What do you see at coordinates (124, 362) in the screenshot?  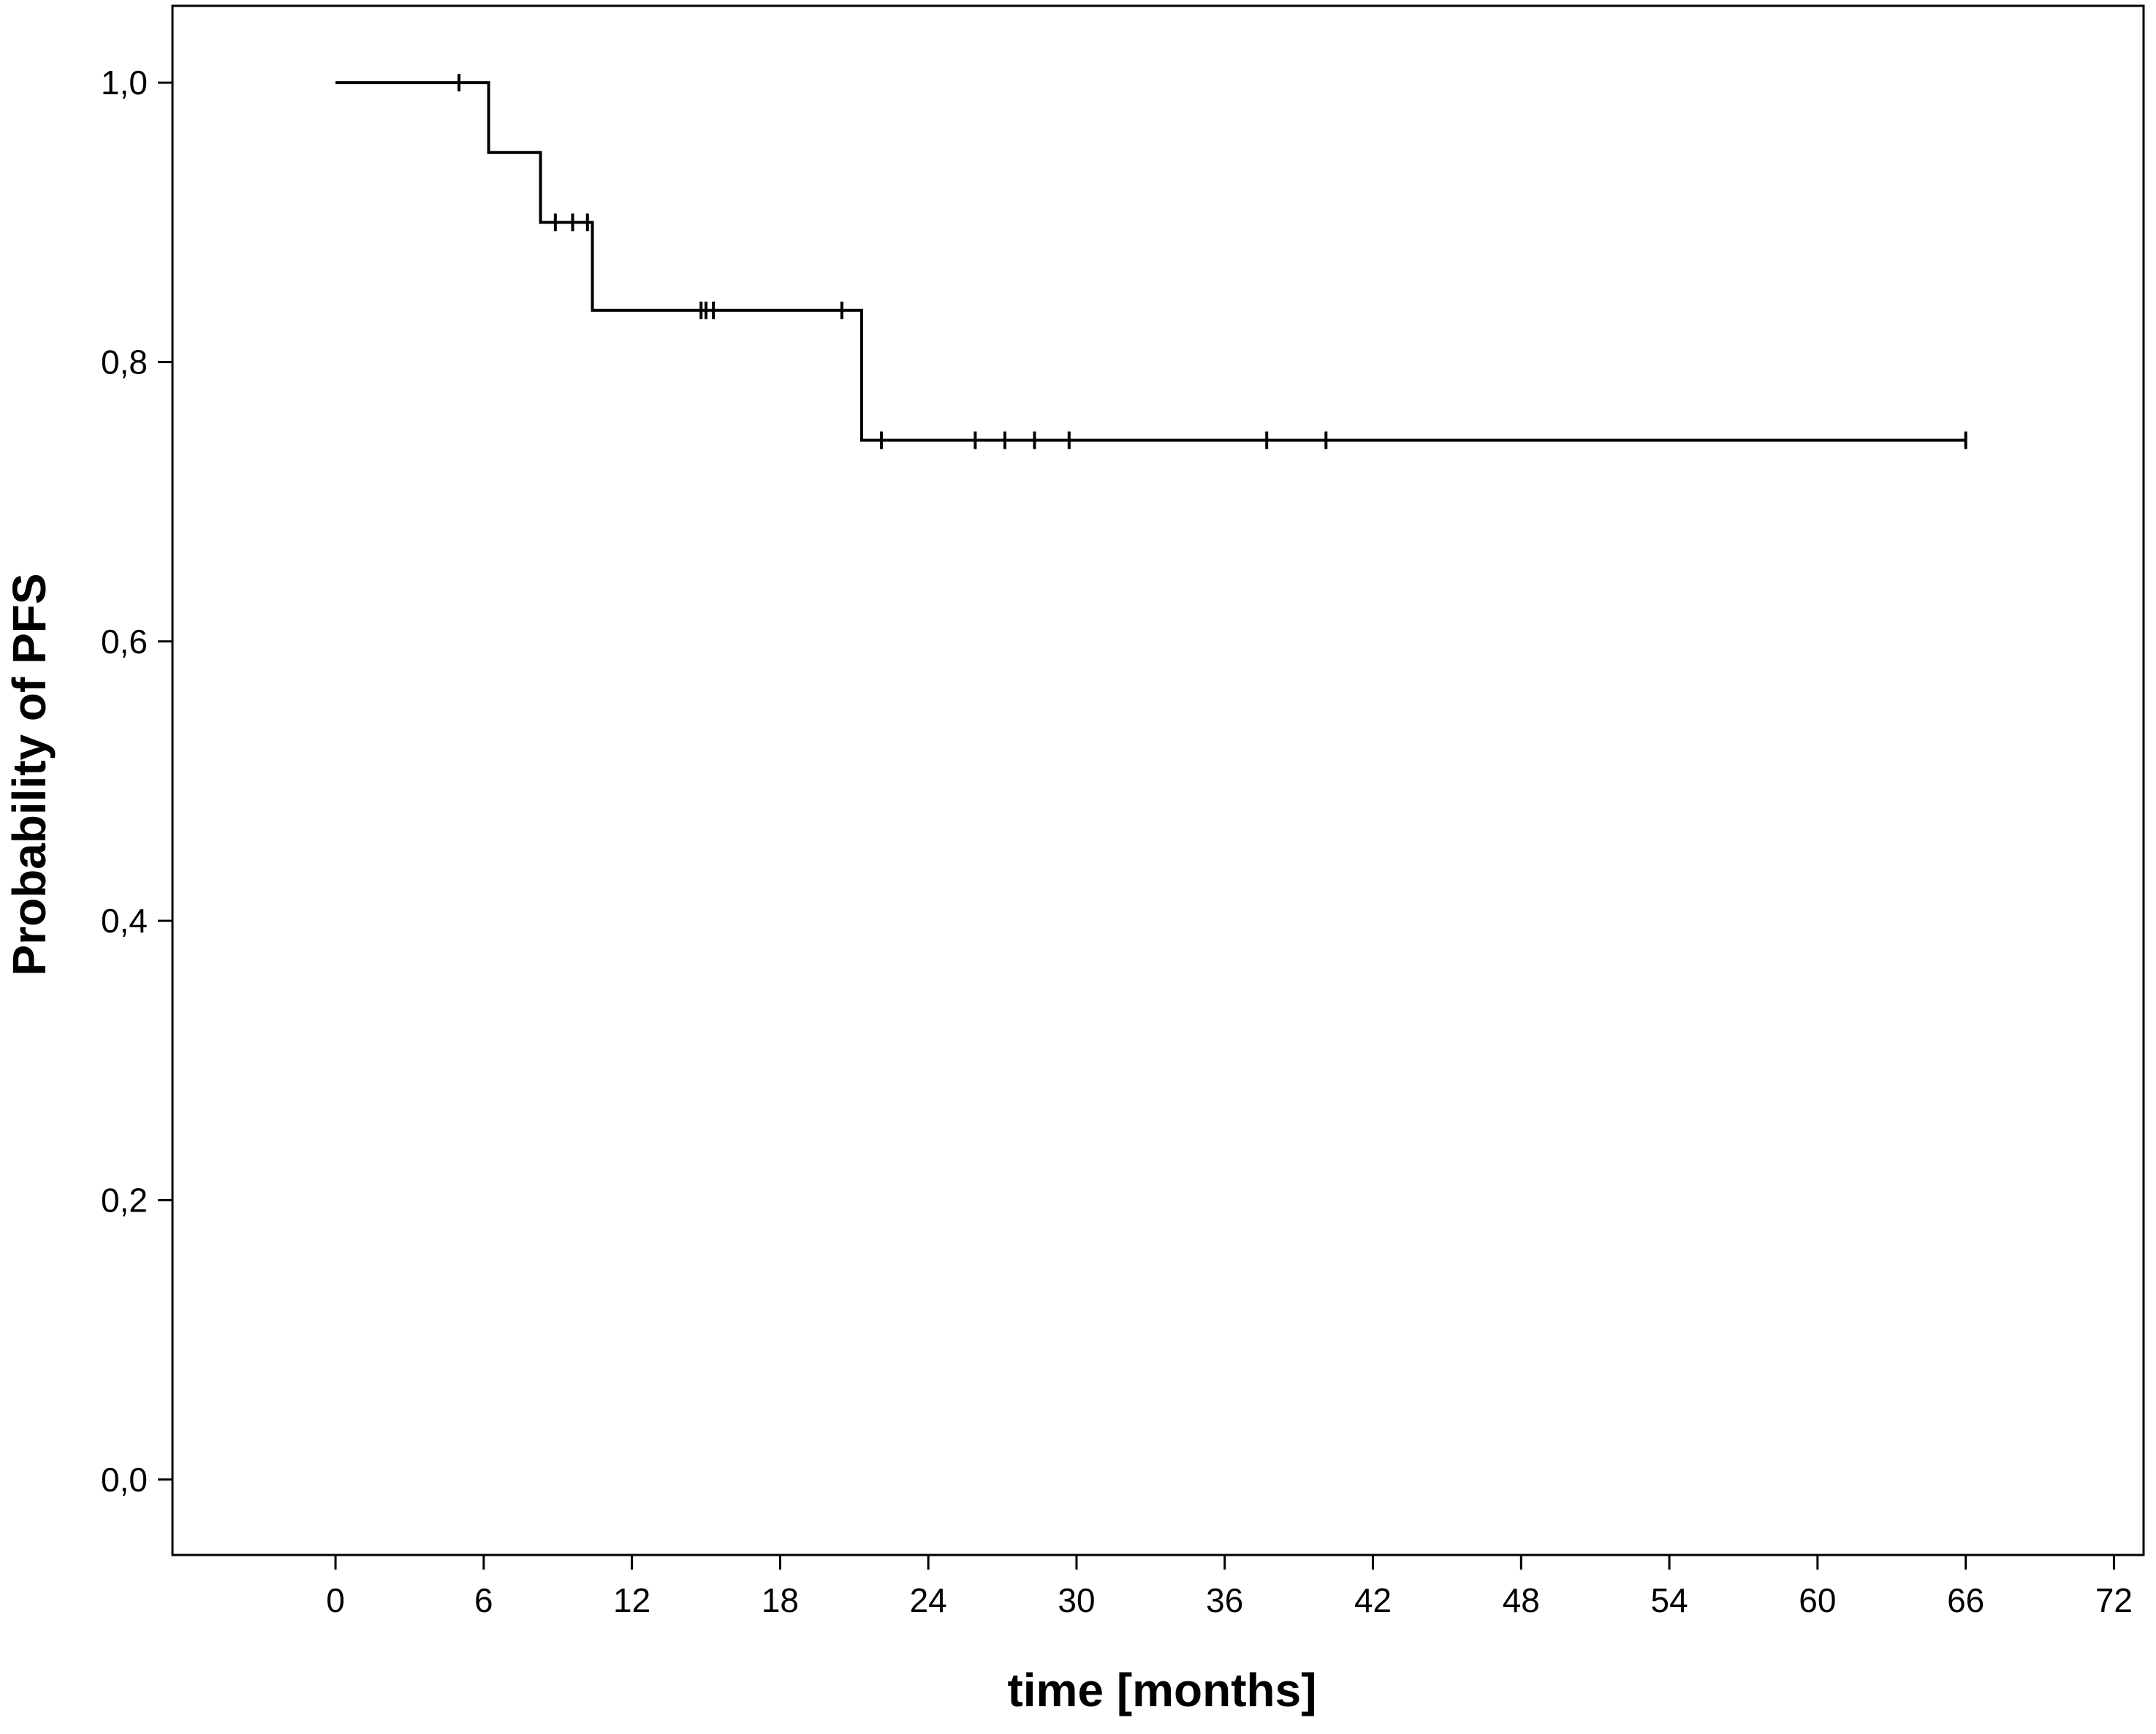 I see `y-tick-label: 0,8` at bounding box center [124, 362].